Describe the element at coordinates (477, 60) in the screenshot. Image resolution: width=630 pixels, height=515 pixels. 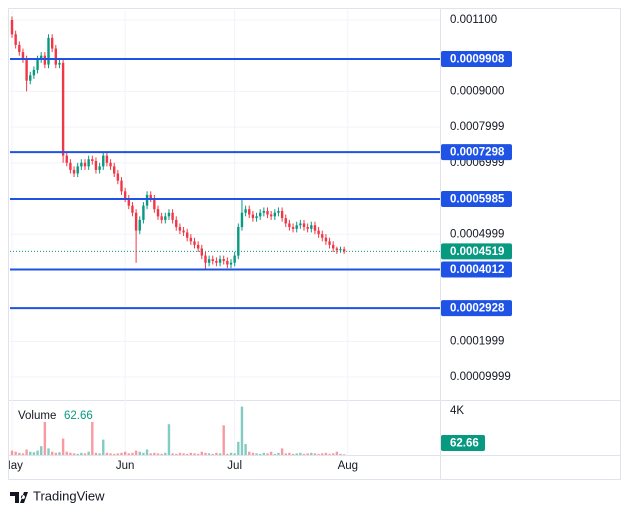
I see `price-line-label: 0.0009908` at that location.